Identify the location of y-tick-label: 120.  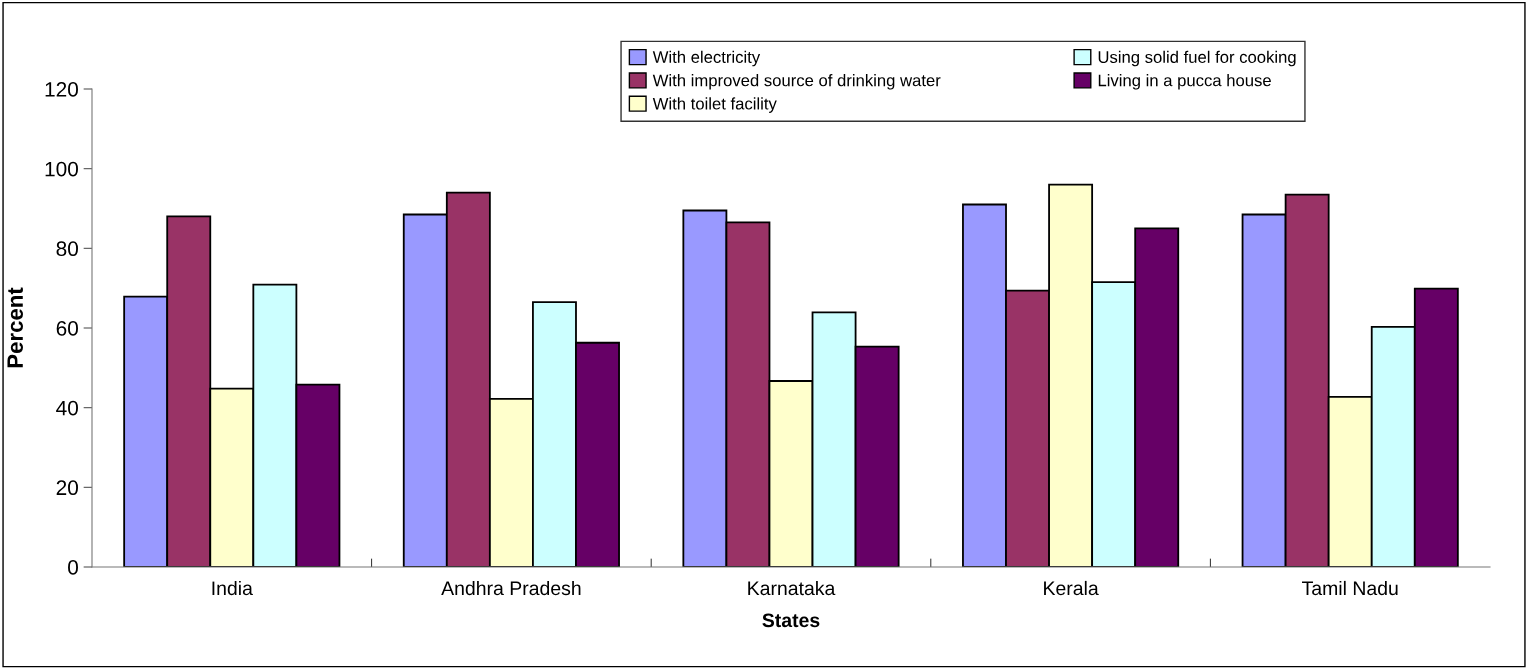
(61, 89).